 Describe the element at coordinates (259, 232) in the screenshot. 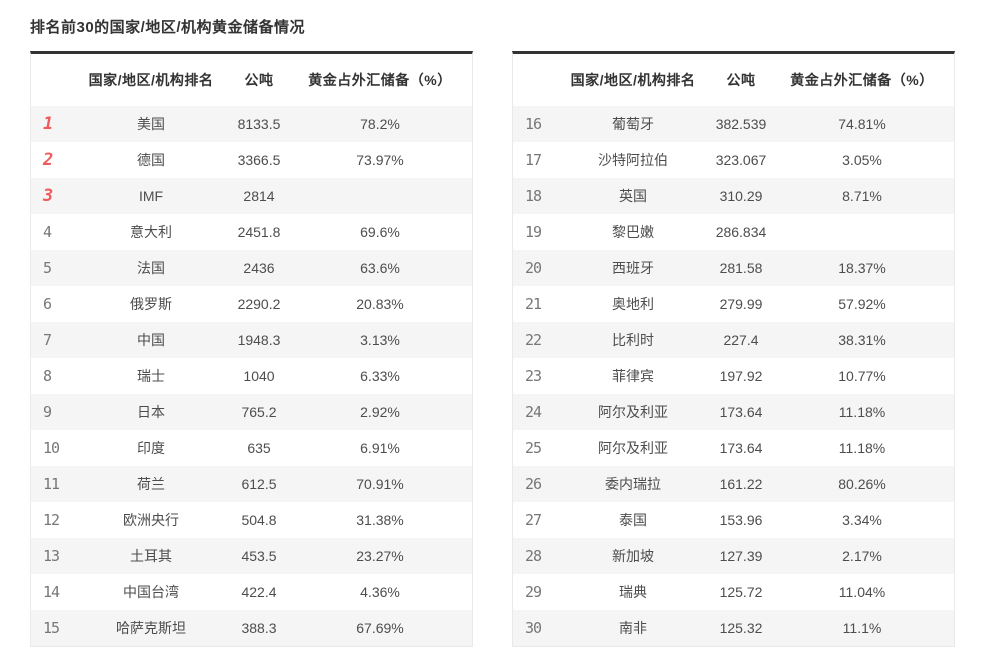

I see `tons-cell: 2451.8` at that location.